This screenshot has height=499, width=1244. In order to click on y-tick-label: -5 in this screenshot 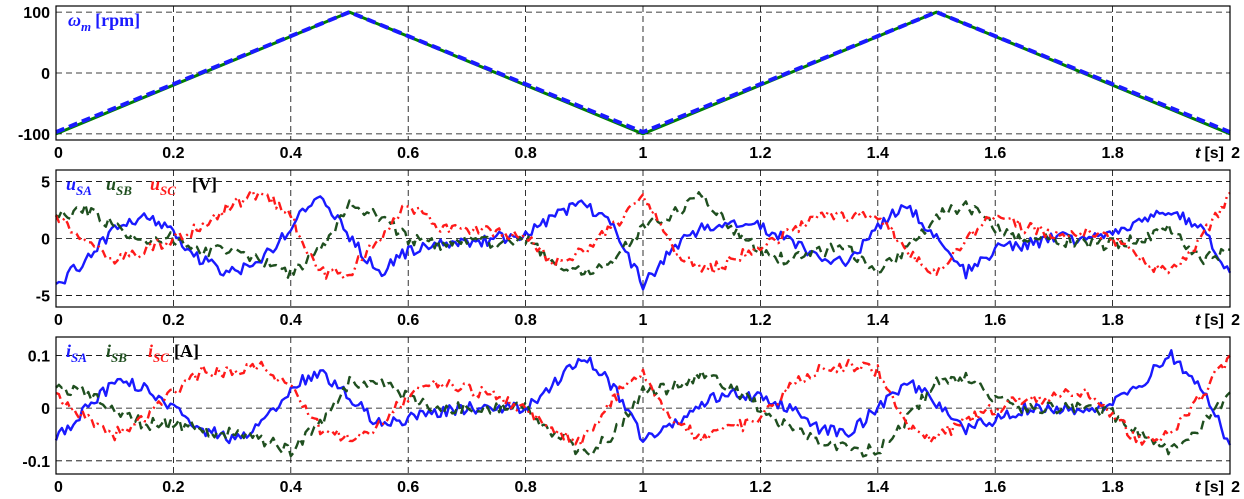, I will do `click(43, 297)`.